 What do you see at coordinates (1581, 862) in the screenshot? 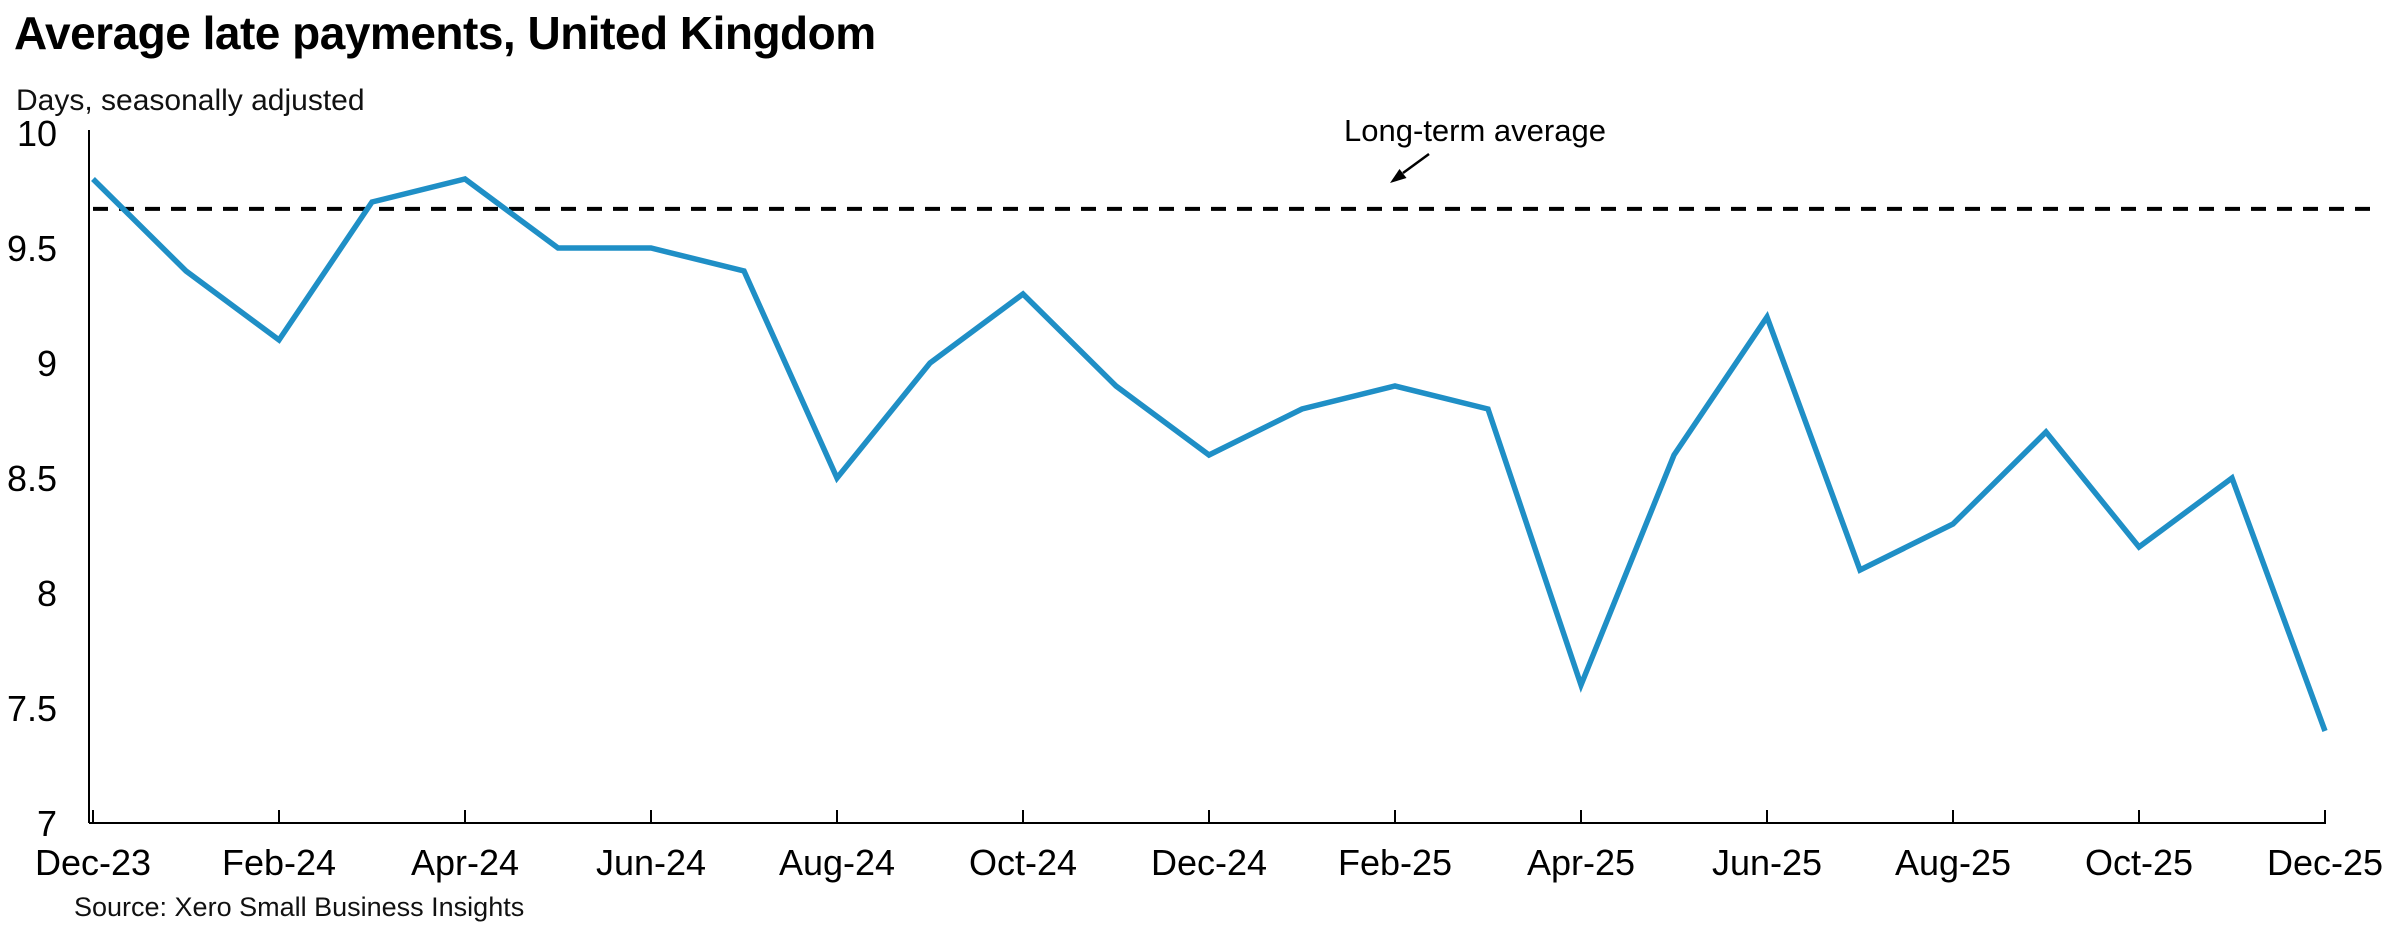
I see `x-tick-label: Apr-25` at bounding box center [1581, 862].